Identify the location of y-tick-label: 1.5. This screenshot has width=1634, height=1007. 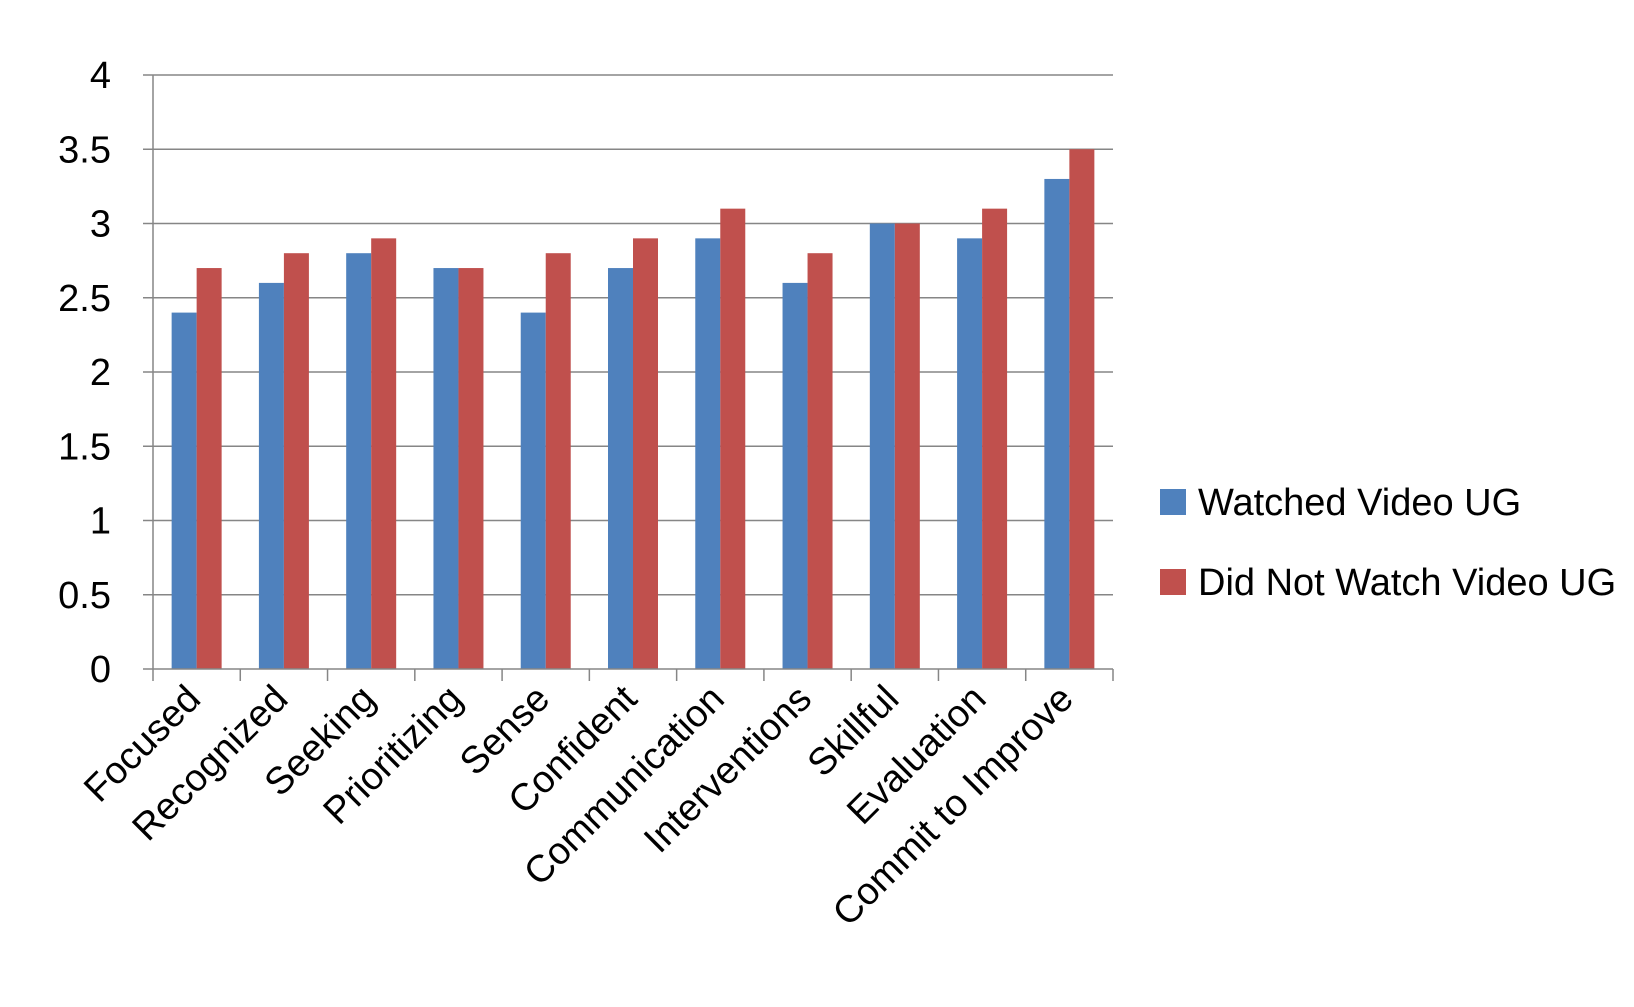
(84, 447).